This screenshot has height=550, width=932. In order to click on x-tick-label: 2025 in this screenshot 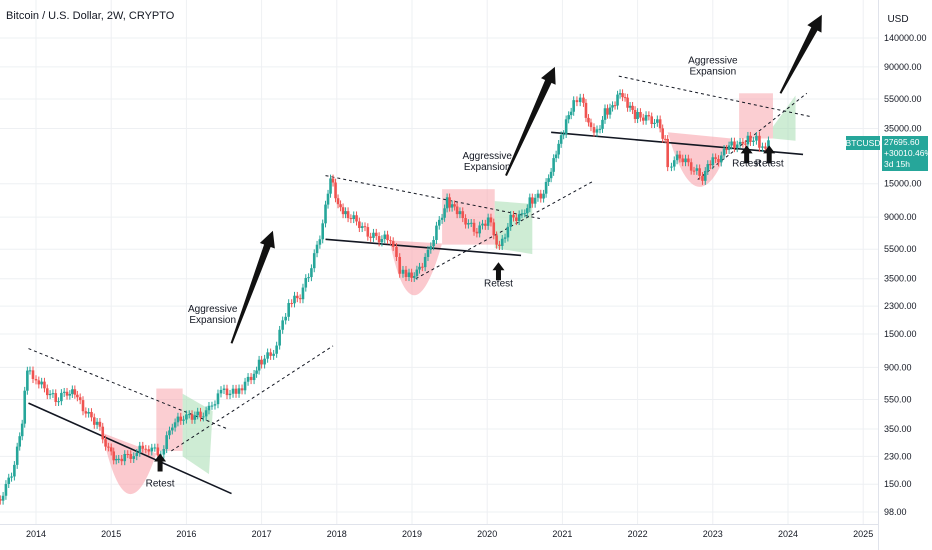, I will do `click(863, 534)`.